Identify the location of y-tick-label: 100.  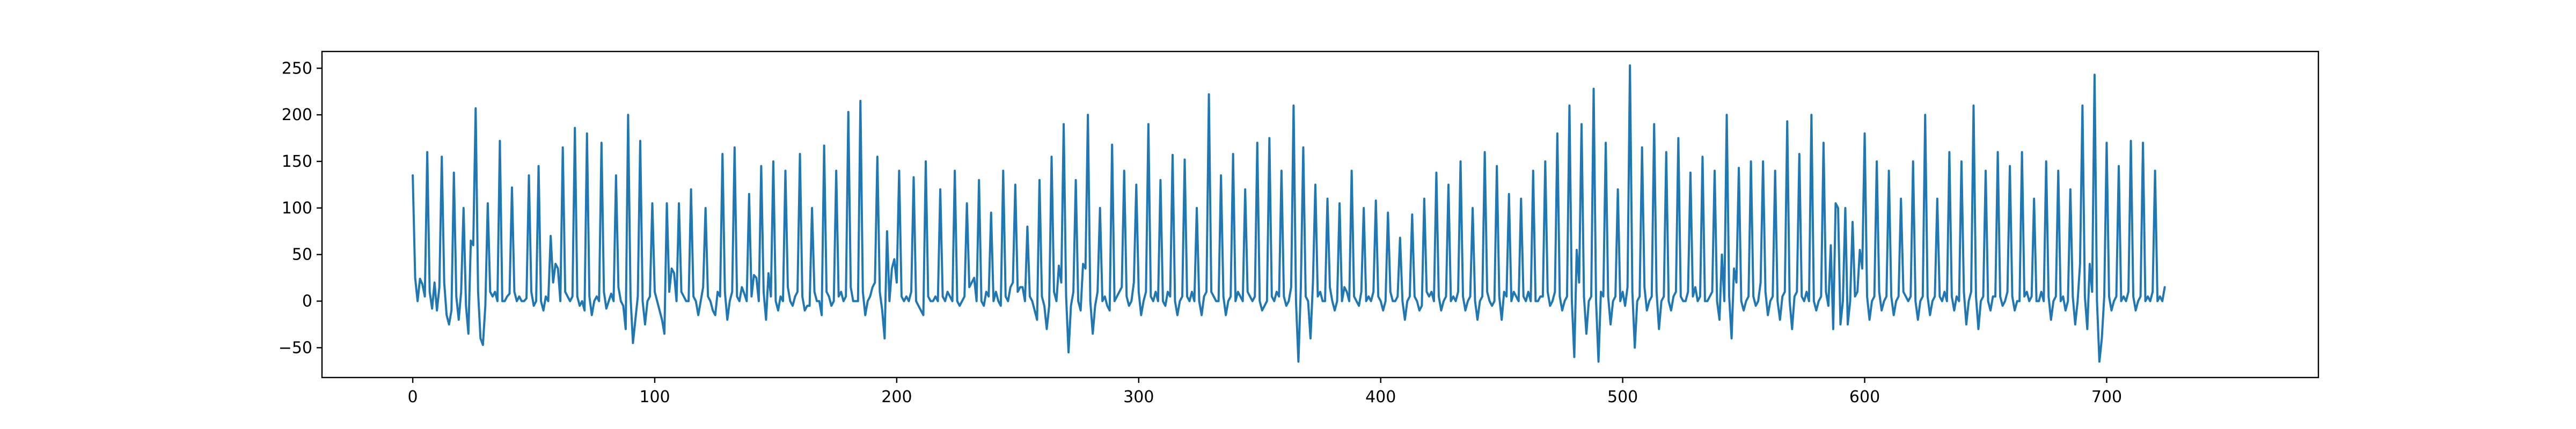
(297, 208).